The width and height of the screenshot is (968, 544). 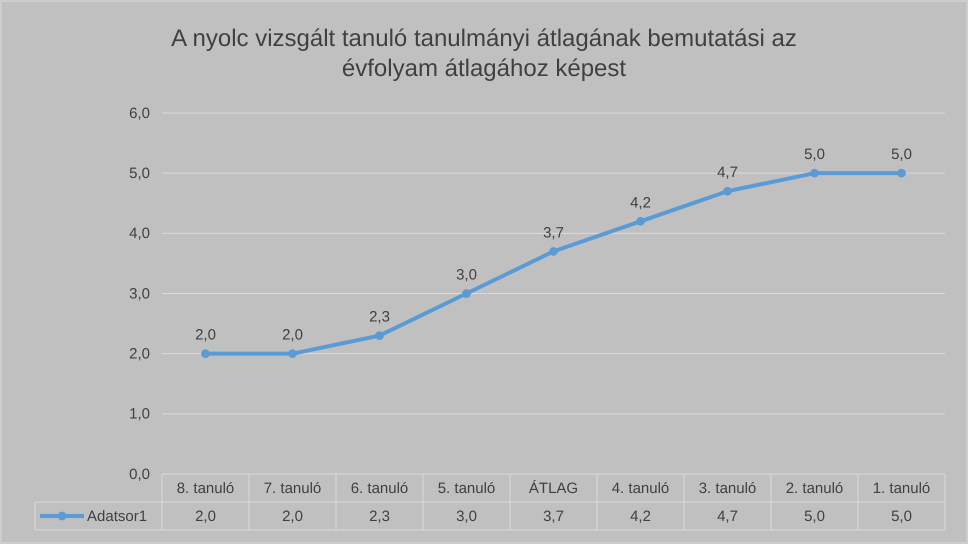 I want to click on y-tick-label: 1,0, so click(x=139, y=414).